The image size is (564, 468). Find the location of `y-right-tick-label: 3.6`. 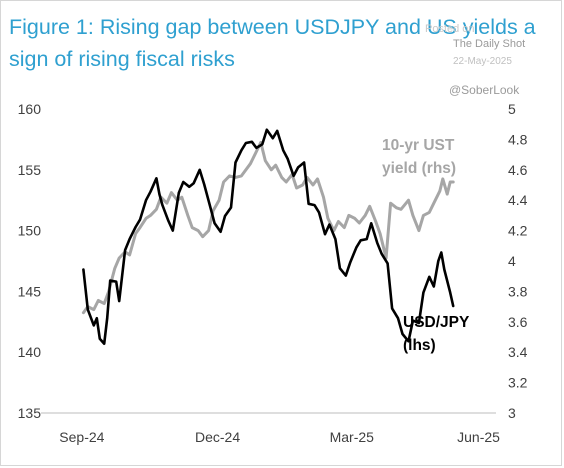

y-right-tick-label: 3.6 is located at coordinates (518, 322).